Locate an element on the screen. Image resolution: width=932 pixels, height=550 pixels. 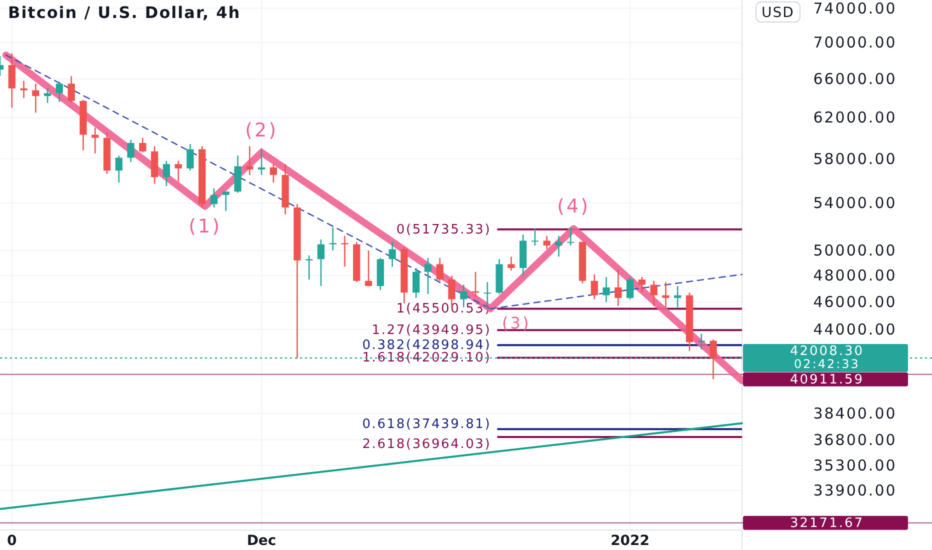
ref-line-label: 32171.67 is located at coordinates (827, 523).